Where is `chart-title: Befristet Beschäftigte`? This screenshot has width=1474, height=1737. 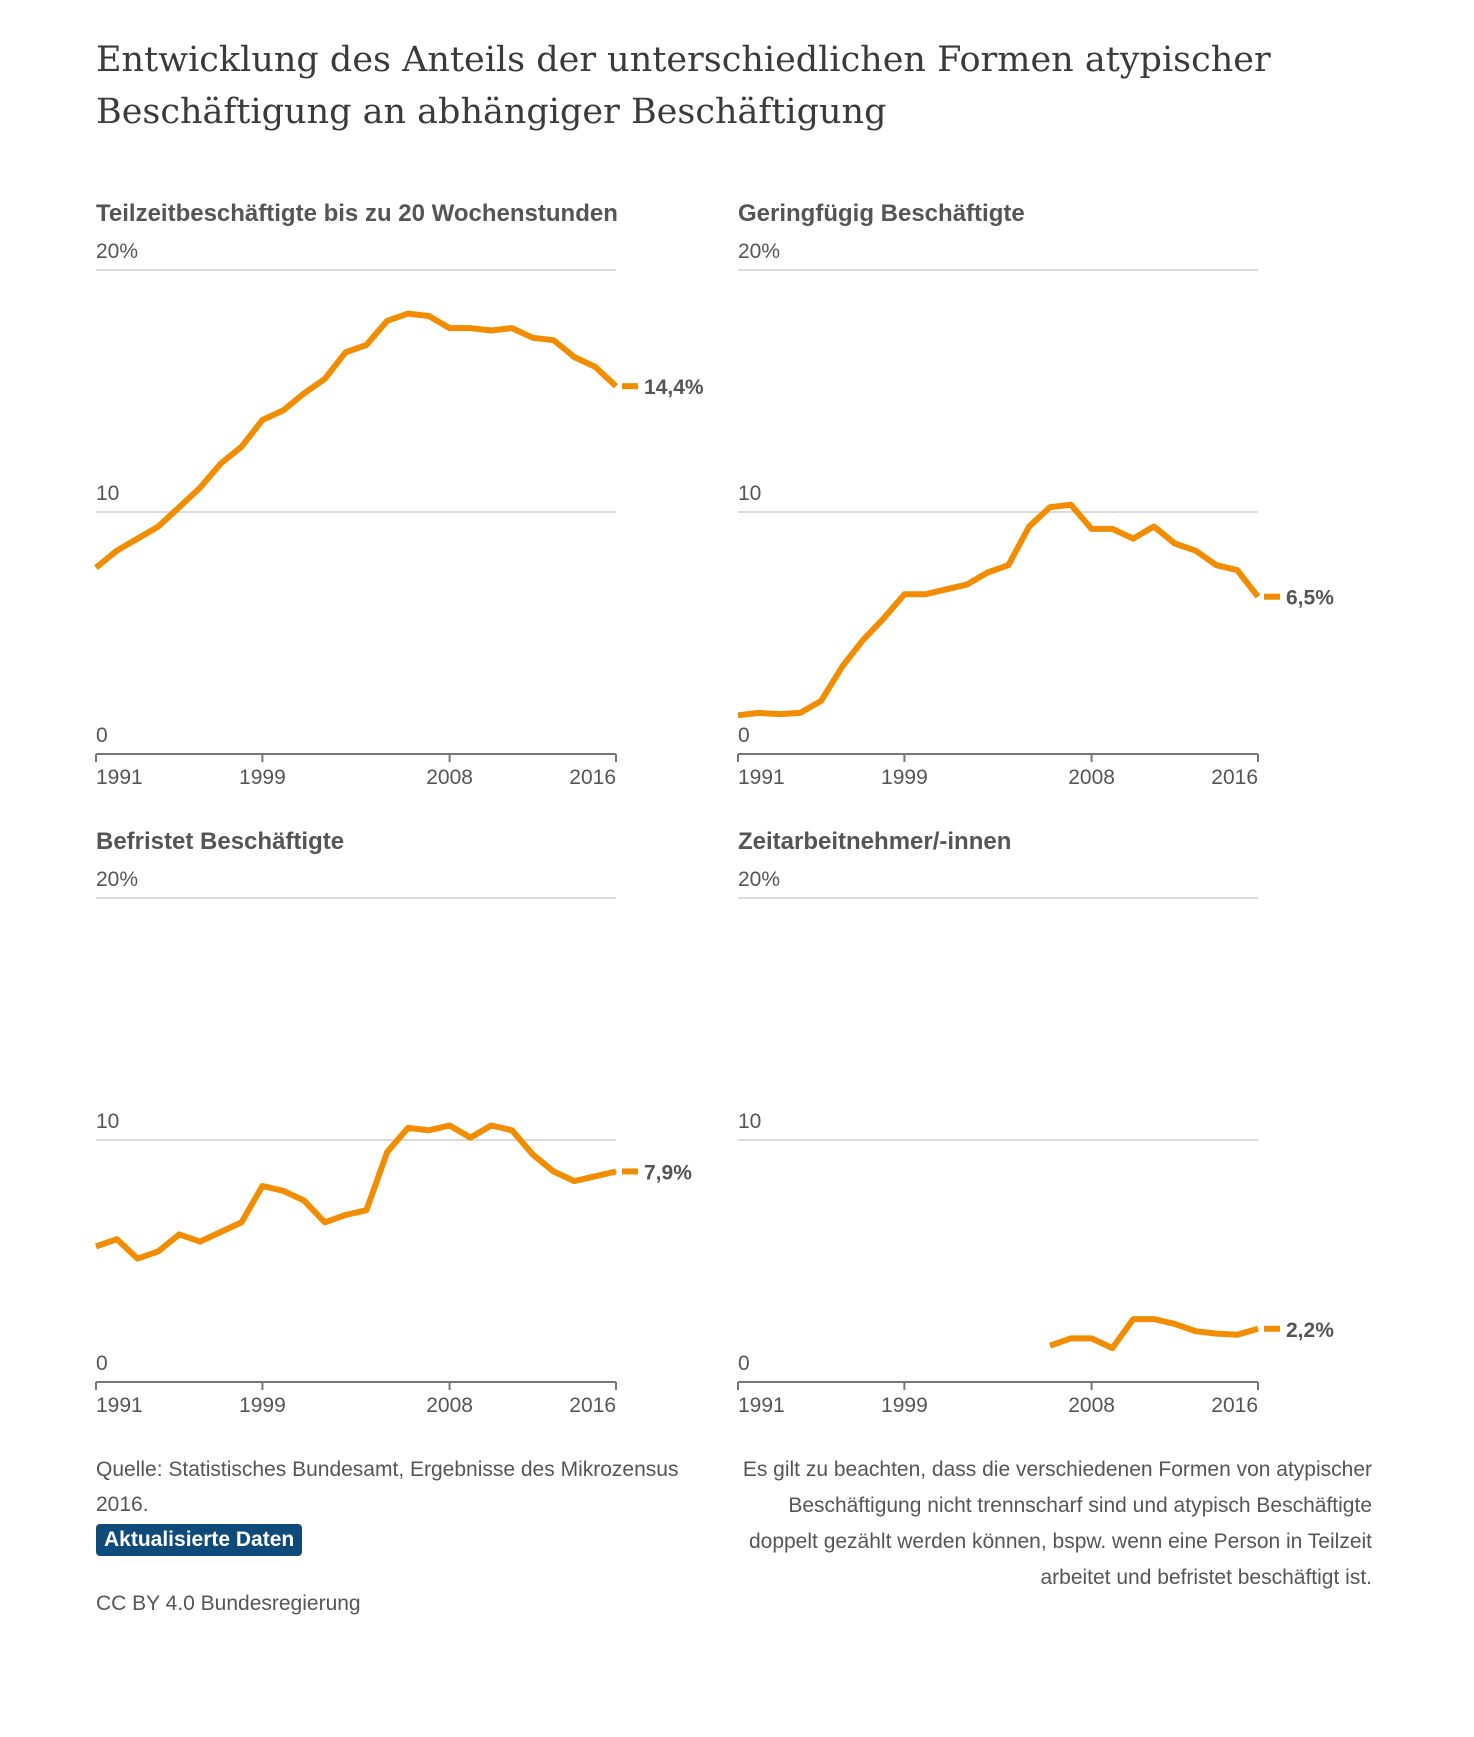 chart-title: Befristet Beschäftigte is located at coordinates (220, 841).